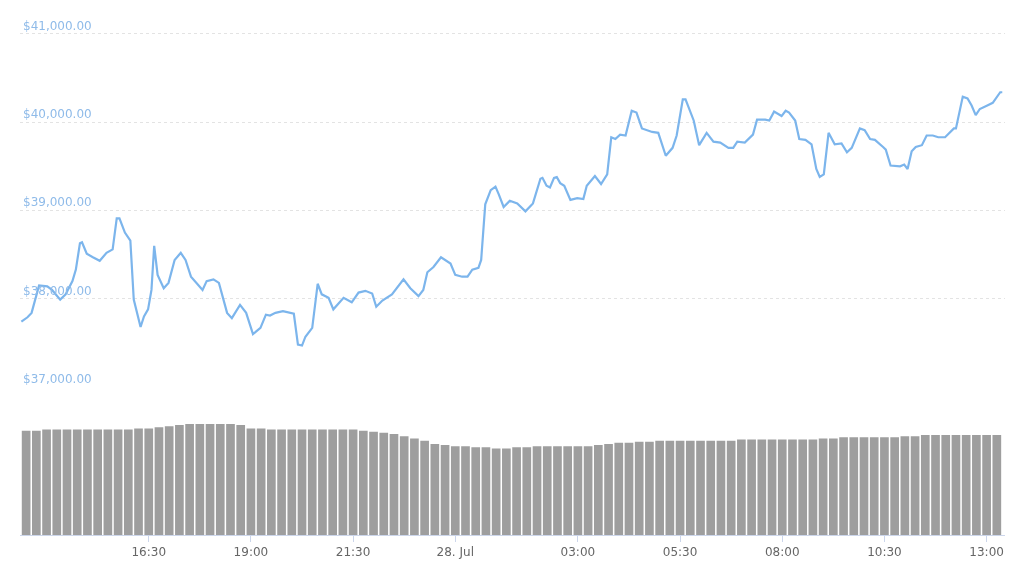  Describe the element at coordinates (782, 552) in the screenshot. I see `x-tick-label: 08:00` at that location.